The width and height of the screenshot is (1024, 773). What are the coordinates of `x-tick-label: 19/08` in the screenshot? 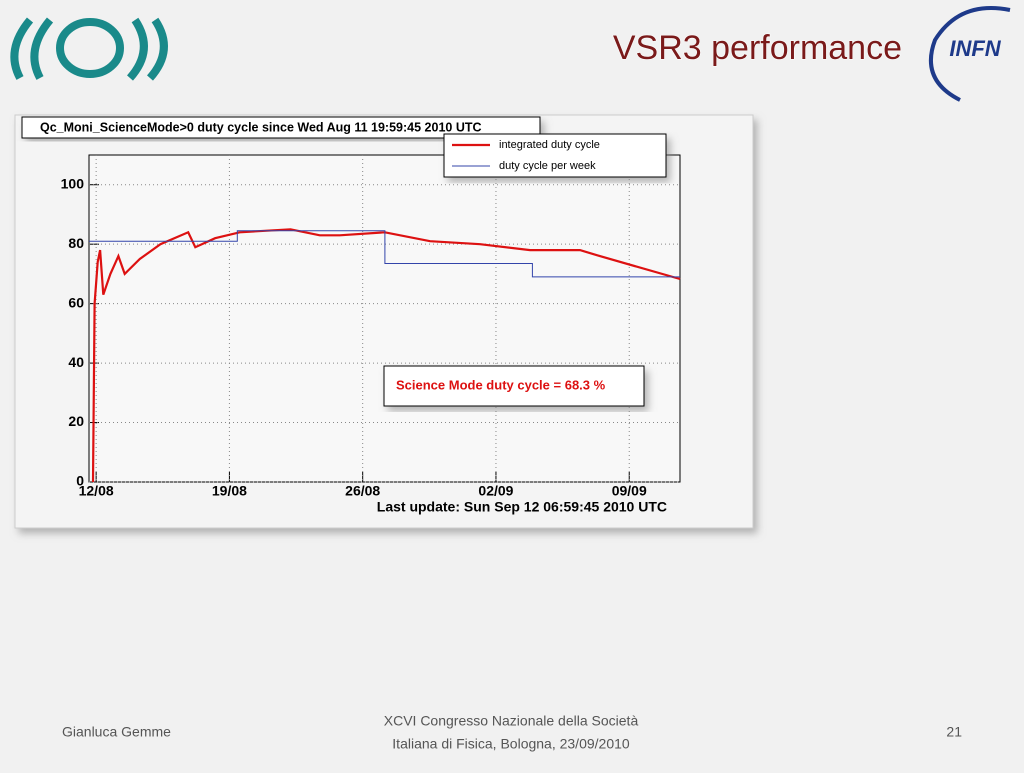 It's located at (229, 491).